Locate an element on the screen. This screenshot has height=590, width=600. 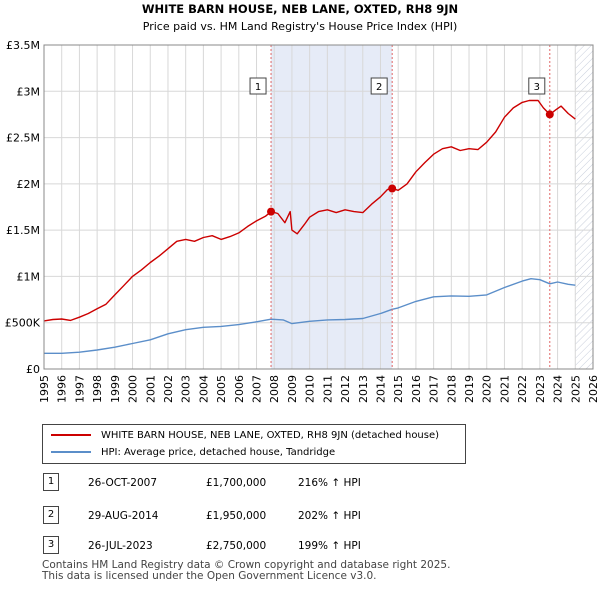
shaded-ownership-period is located at coordinates (332, 207).